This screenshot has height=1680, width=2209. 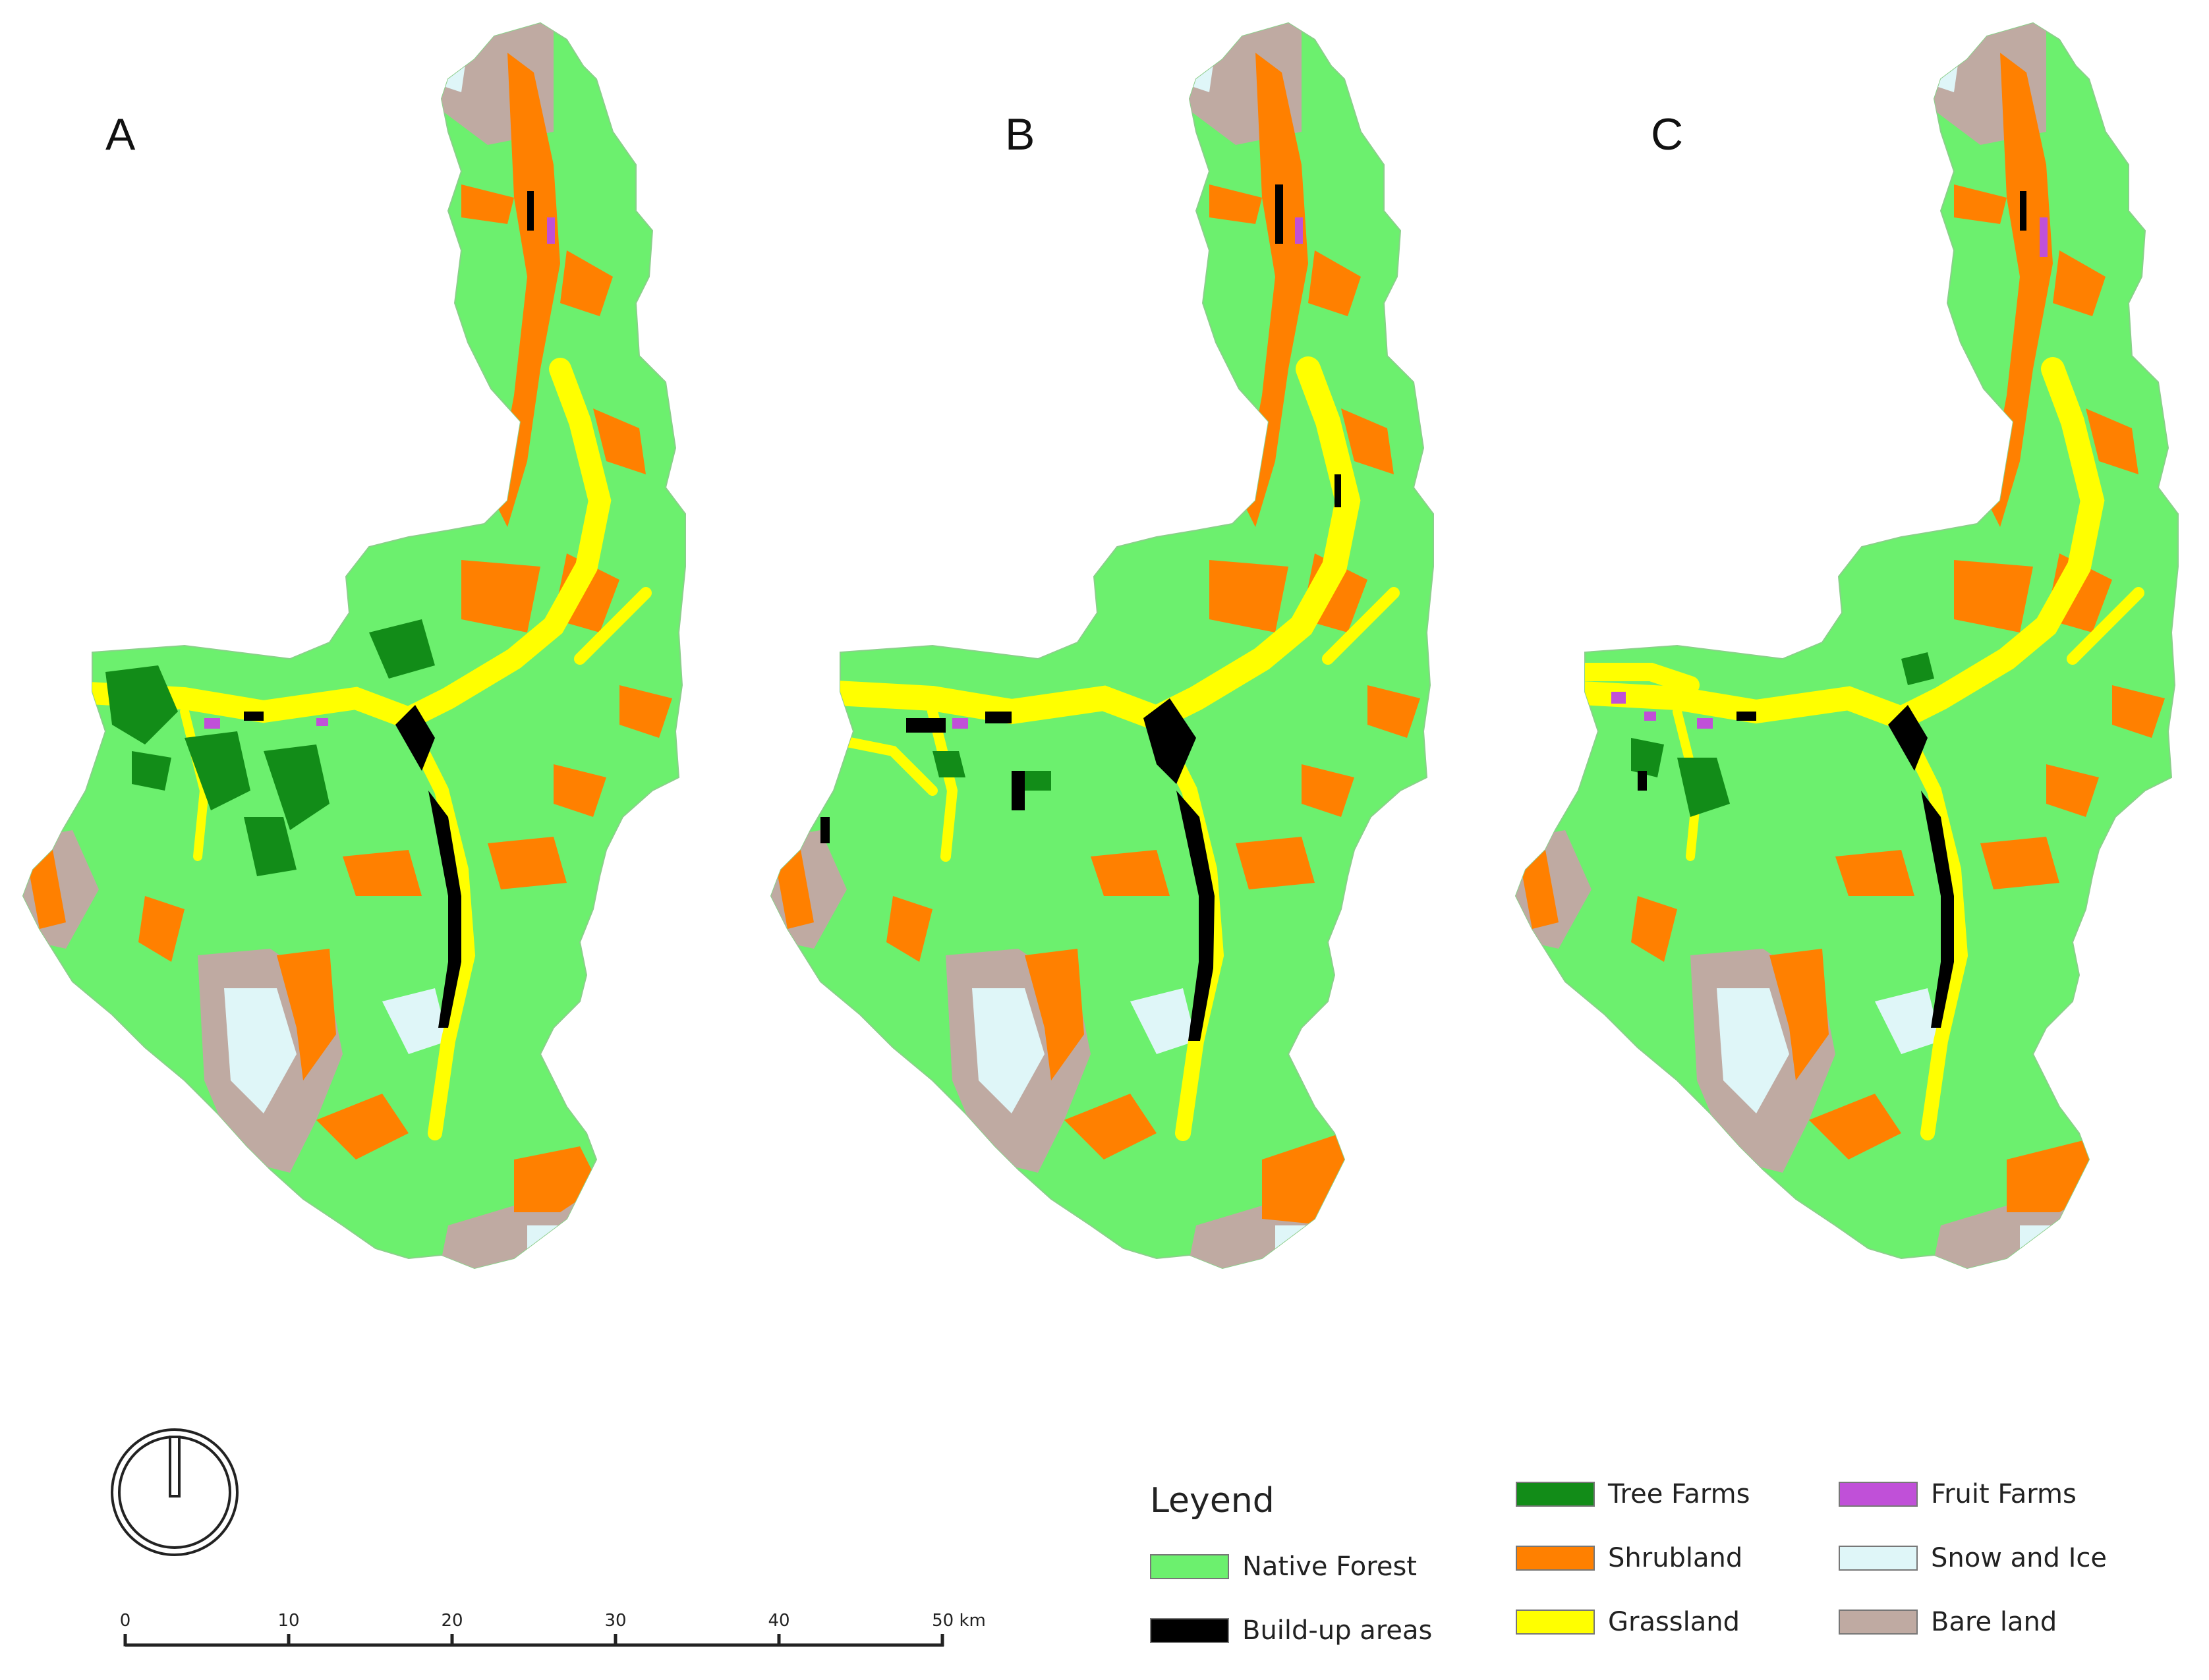 I want to click on legend-label: Bare land, so click(x=1994, y=1622).